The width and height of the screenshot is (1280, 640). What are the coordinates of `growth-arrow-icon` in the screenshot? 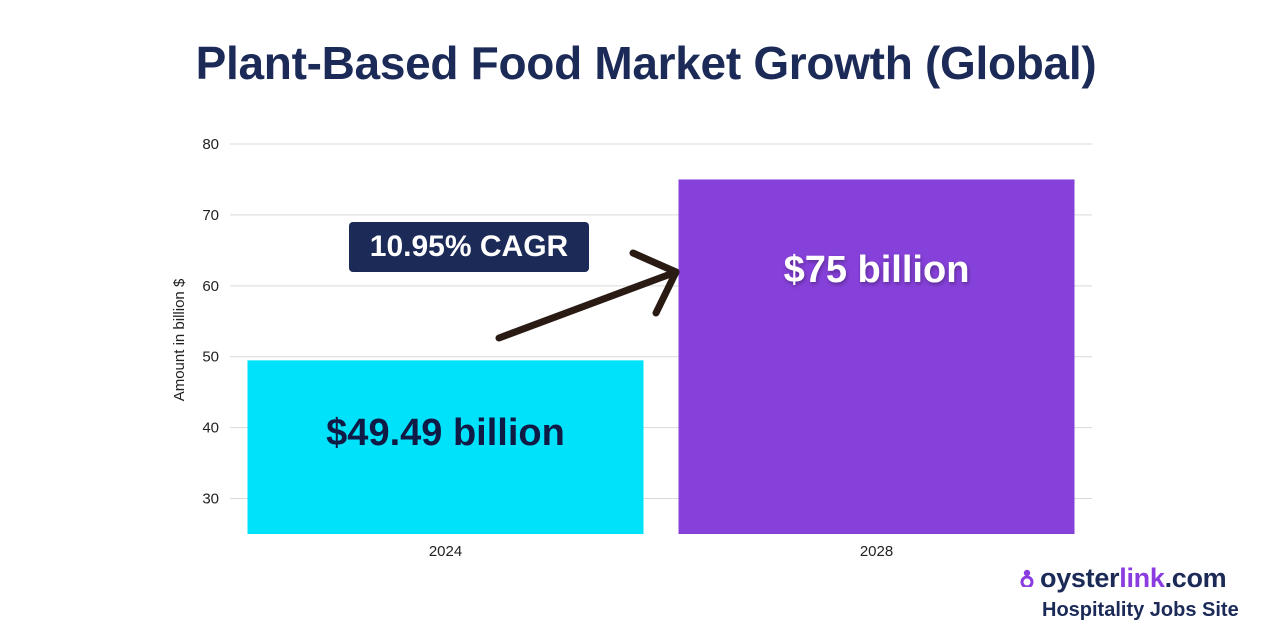 It's located at (587, 295).